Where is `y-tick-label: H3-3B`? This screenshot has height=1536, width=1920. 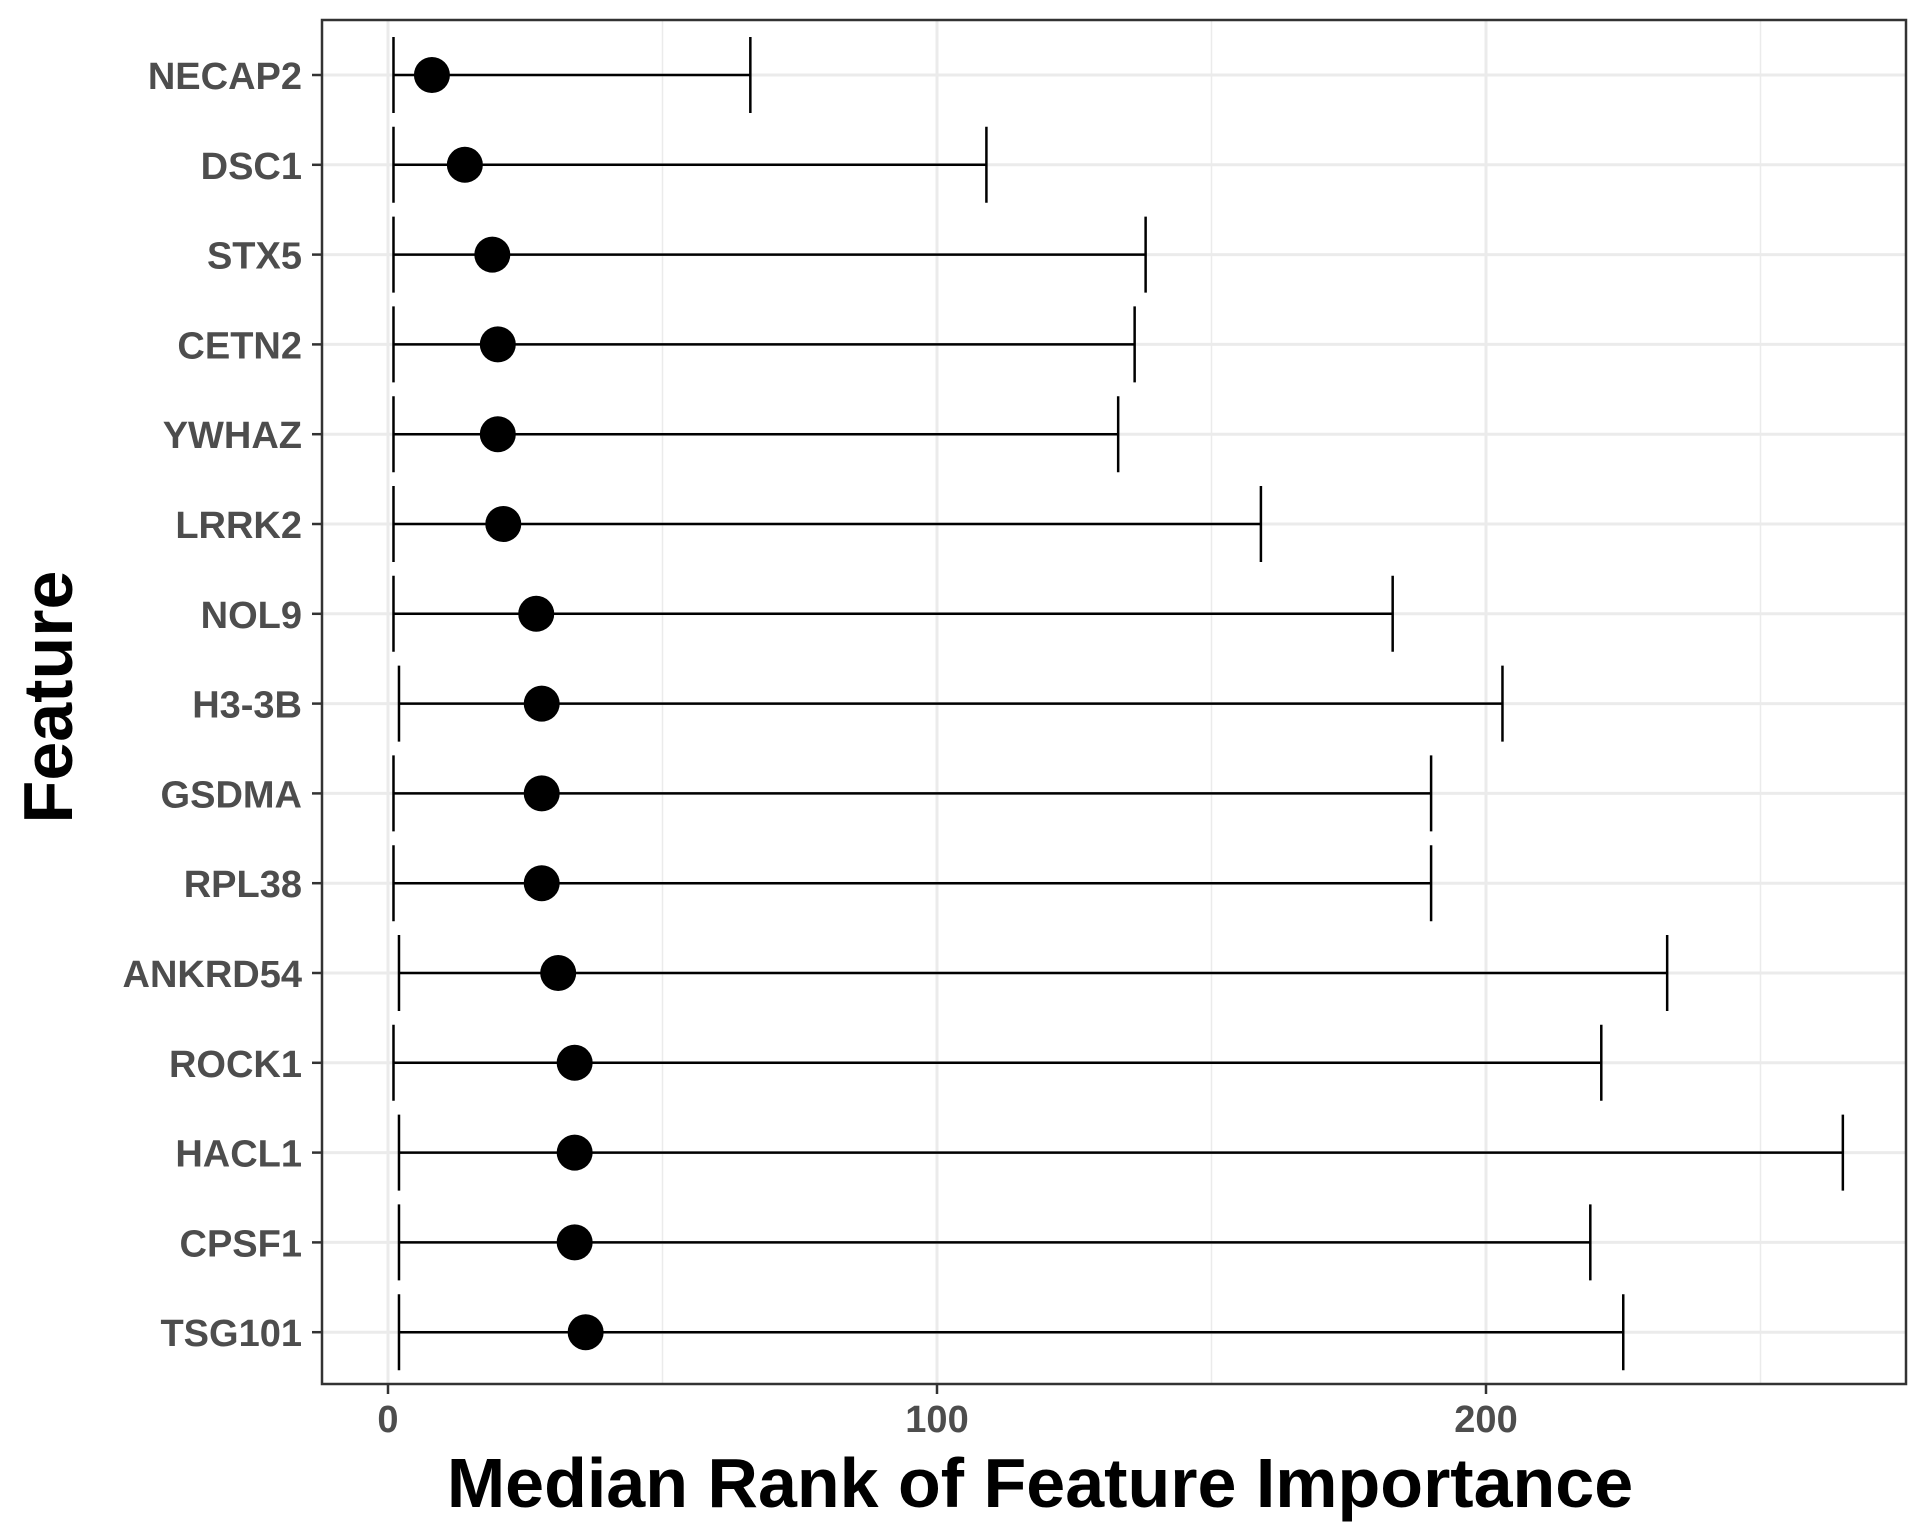
y-tick-label: H3-3B is located at coordinates (247, 706).